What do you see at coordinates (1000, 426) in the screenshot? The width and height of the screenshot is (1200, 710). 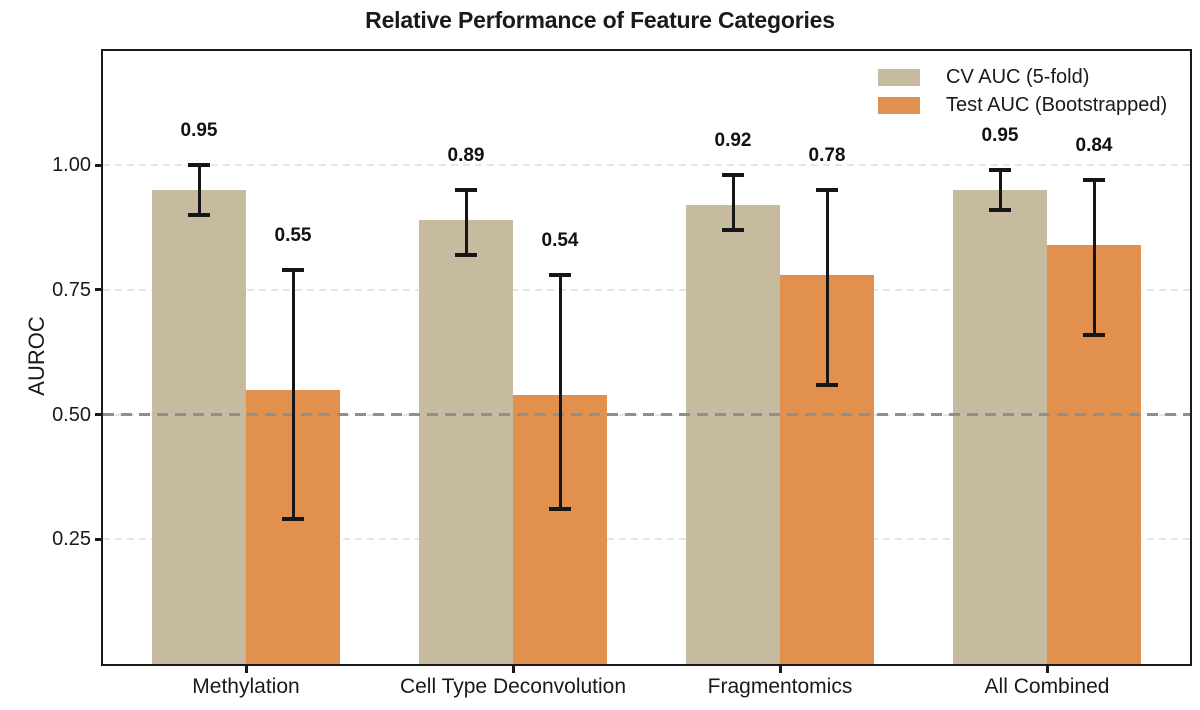 I see `bar-cv-all-combined` at bounding box center [1000, 426].